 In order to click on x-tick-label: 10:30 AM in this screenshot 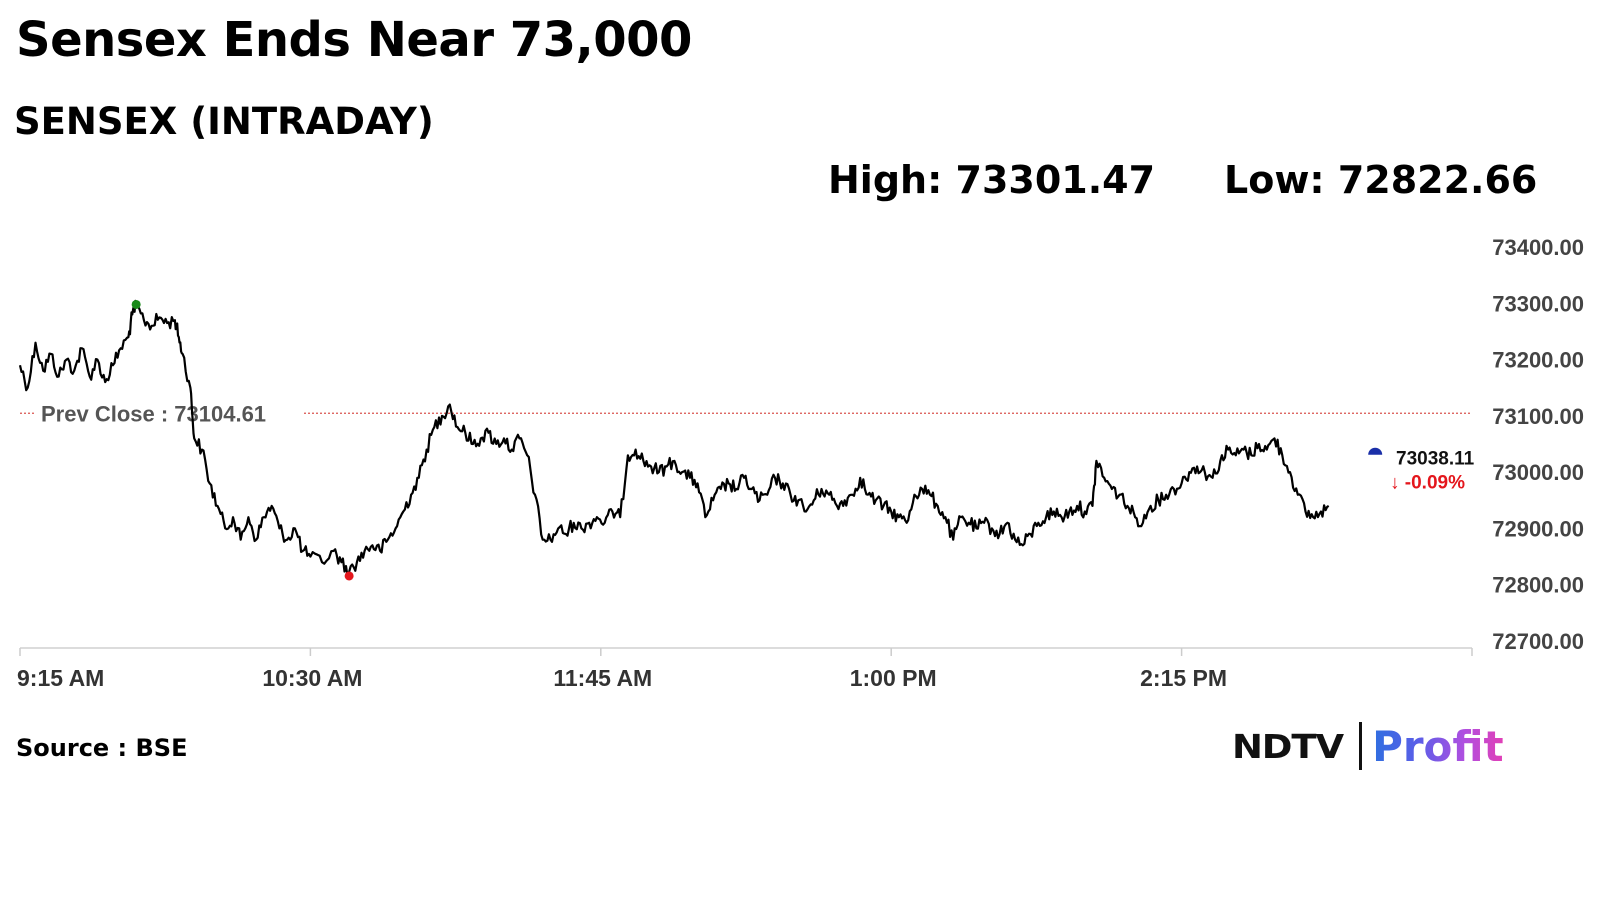, I will do `click(312, 678)`.